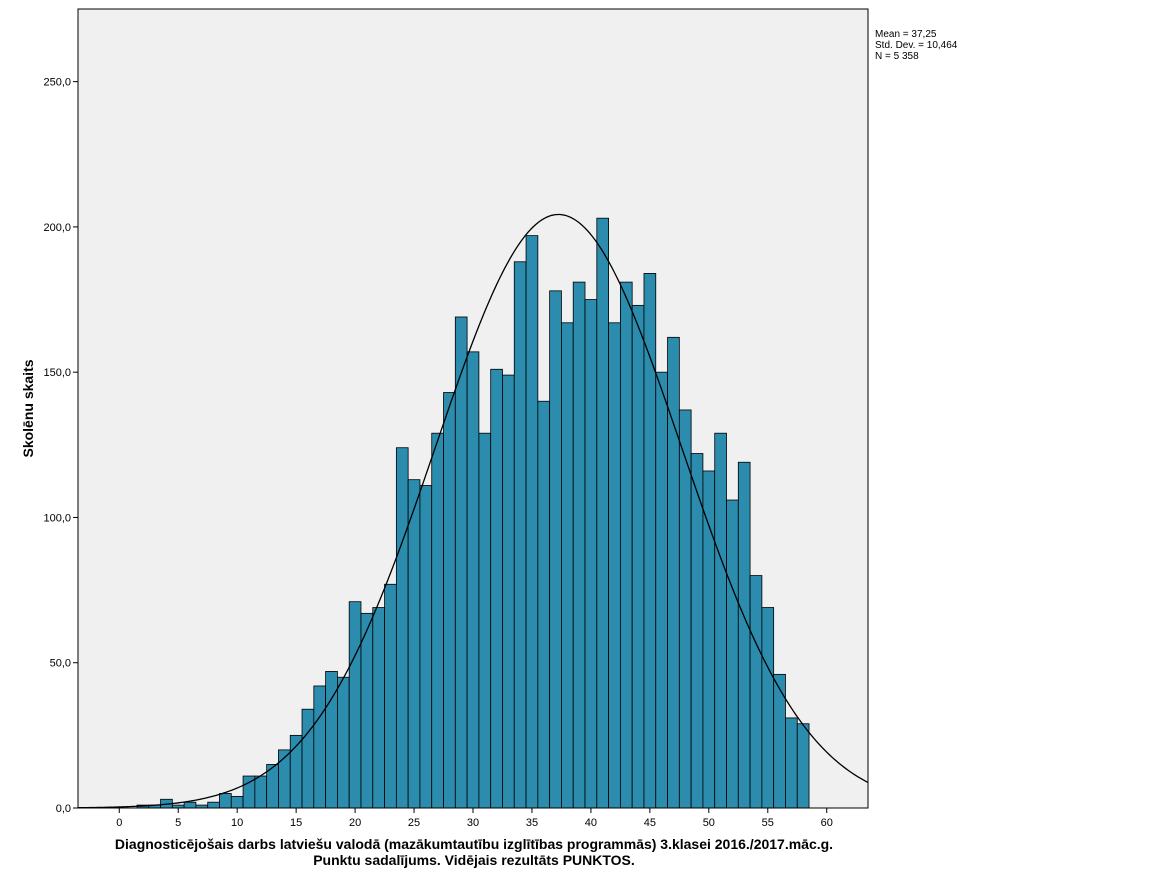 The image size is (1158, 885). I want to click on y-tick-label: 0,0, so click(63, 809).